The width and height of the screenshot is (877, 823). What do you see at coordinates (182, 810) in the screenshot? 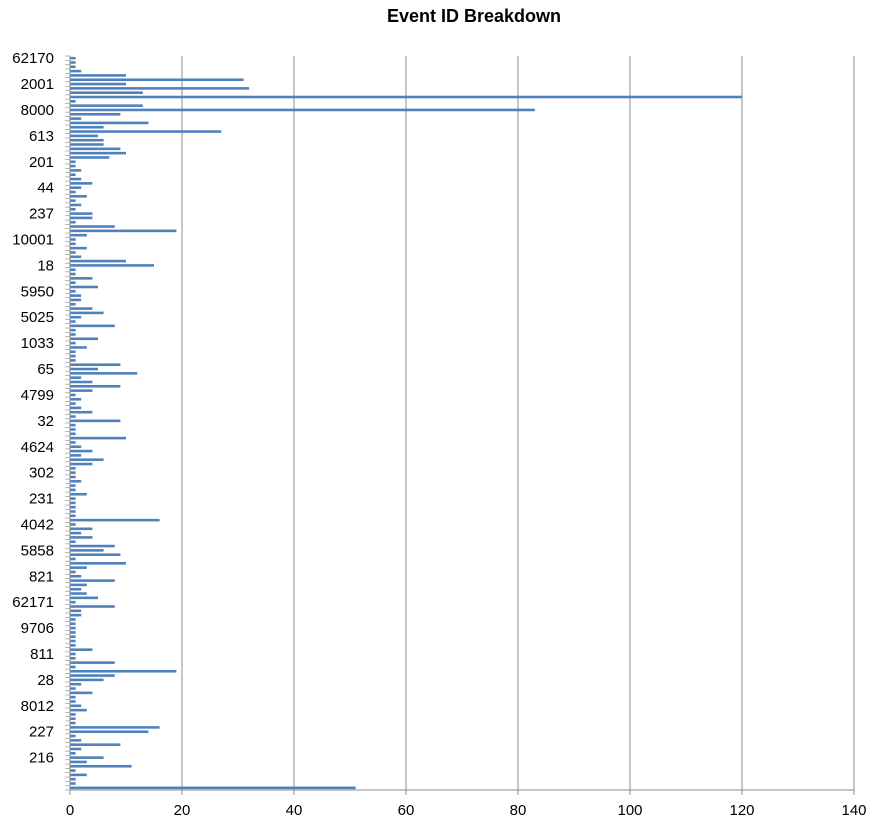
I see `x-tick-label: 20` at bounding box center [182, 810].